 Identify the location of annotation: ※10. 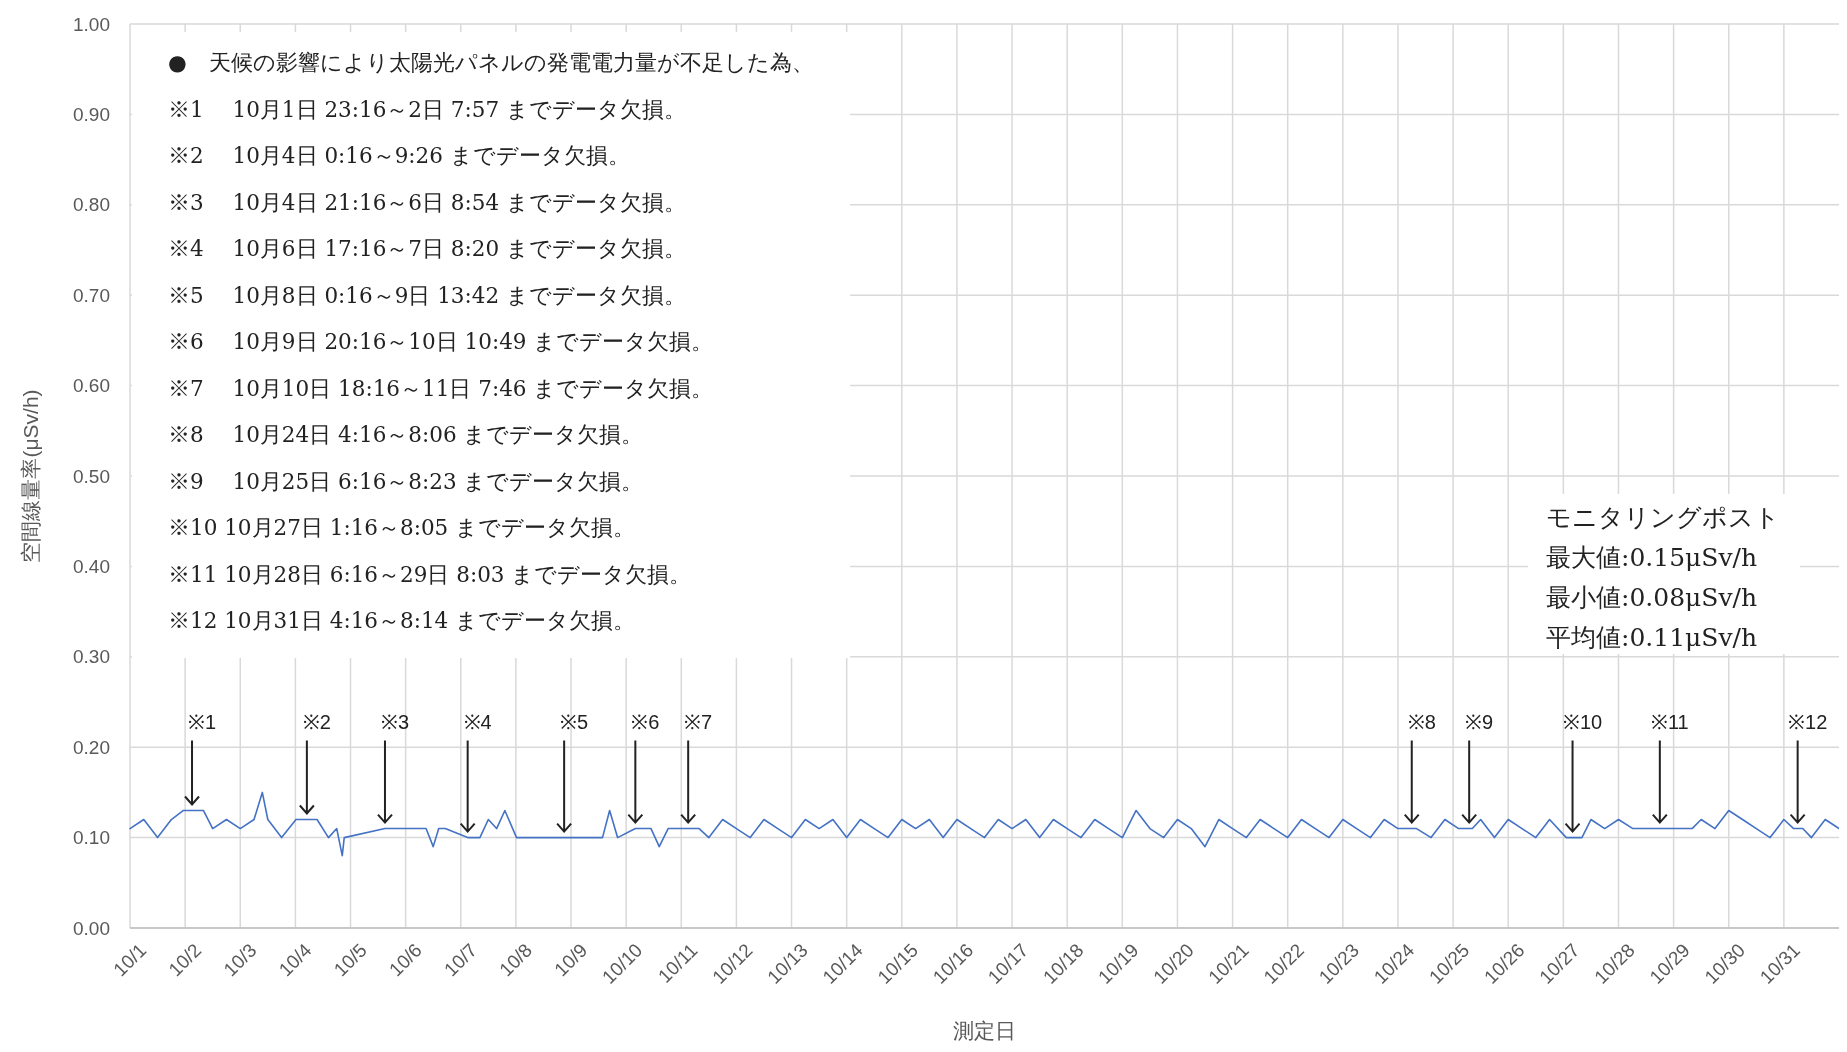
(1582, 722).